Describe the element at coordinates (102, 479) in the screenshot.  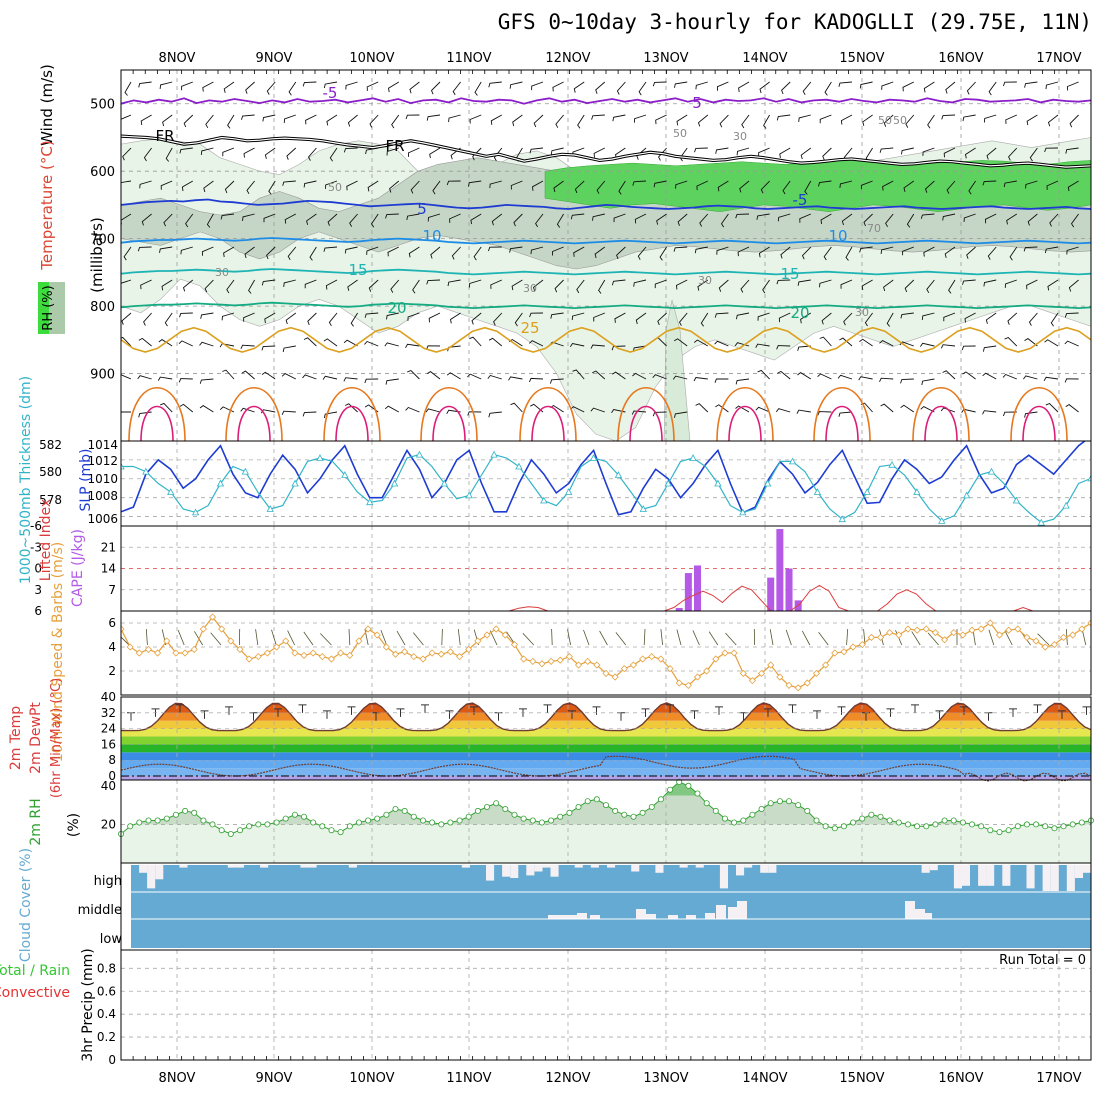
I see `slp-tick: 1010` at that location.